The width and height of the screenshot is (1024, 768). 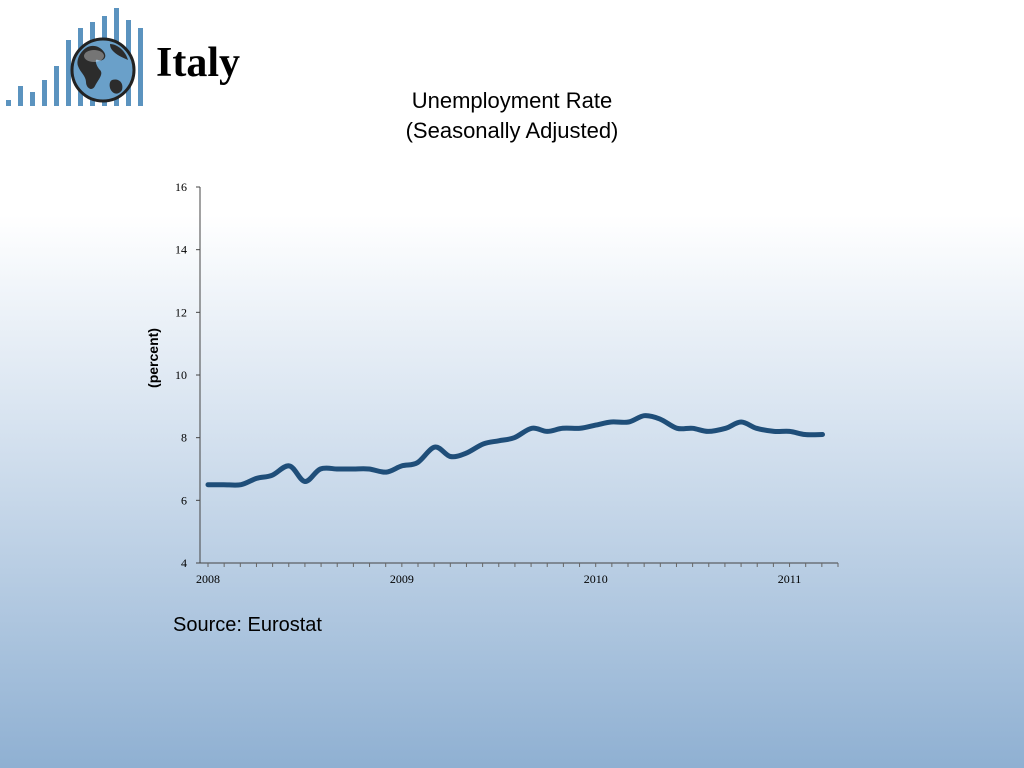 I want to click on y-axis: 4 6 8 10 12 14 16, so click(x=188, y=375).